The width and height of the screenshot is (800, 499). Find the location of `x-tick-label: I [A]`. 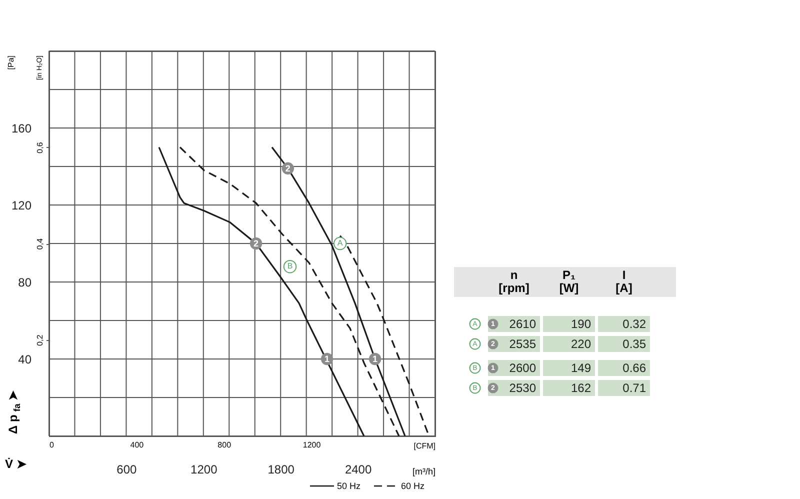

x-tick-label: I [A] is located at coordinates (624, 281).